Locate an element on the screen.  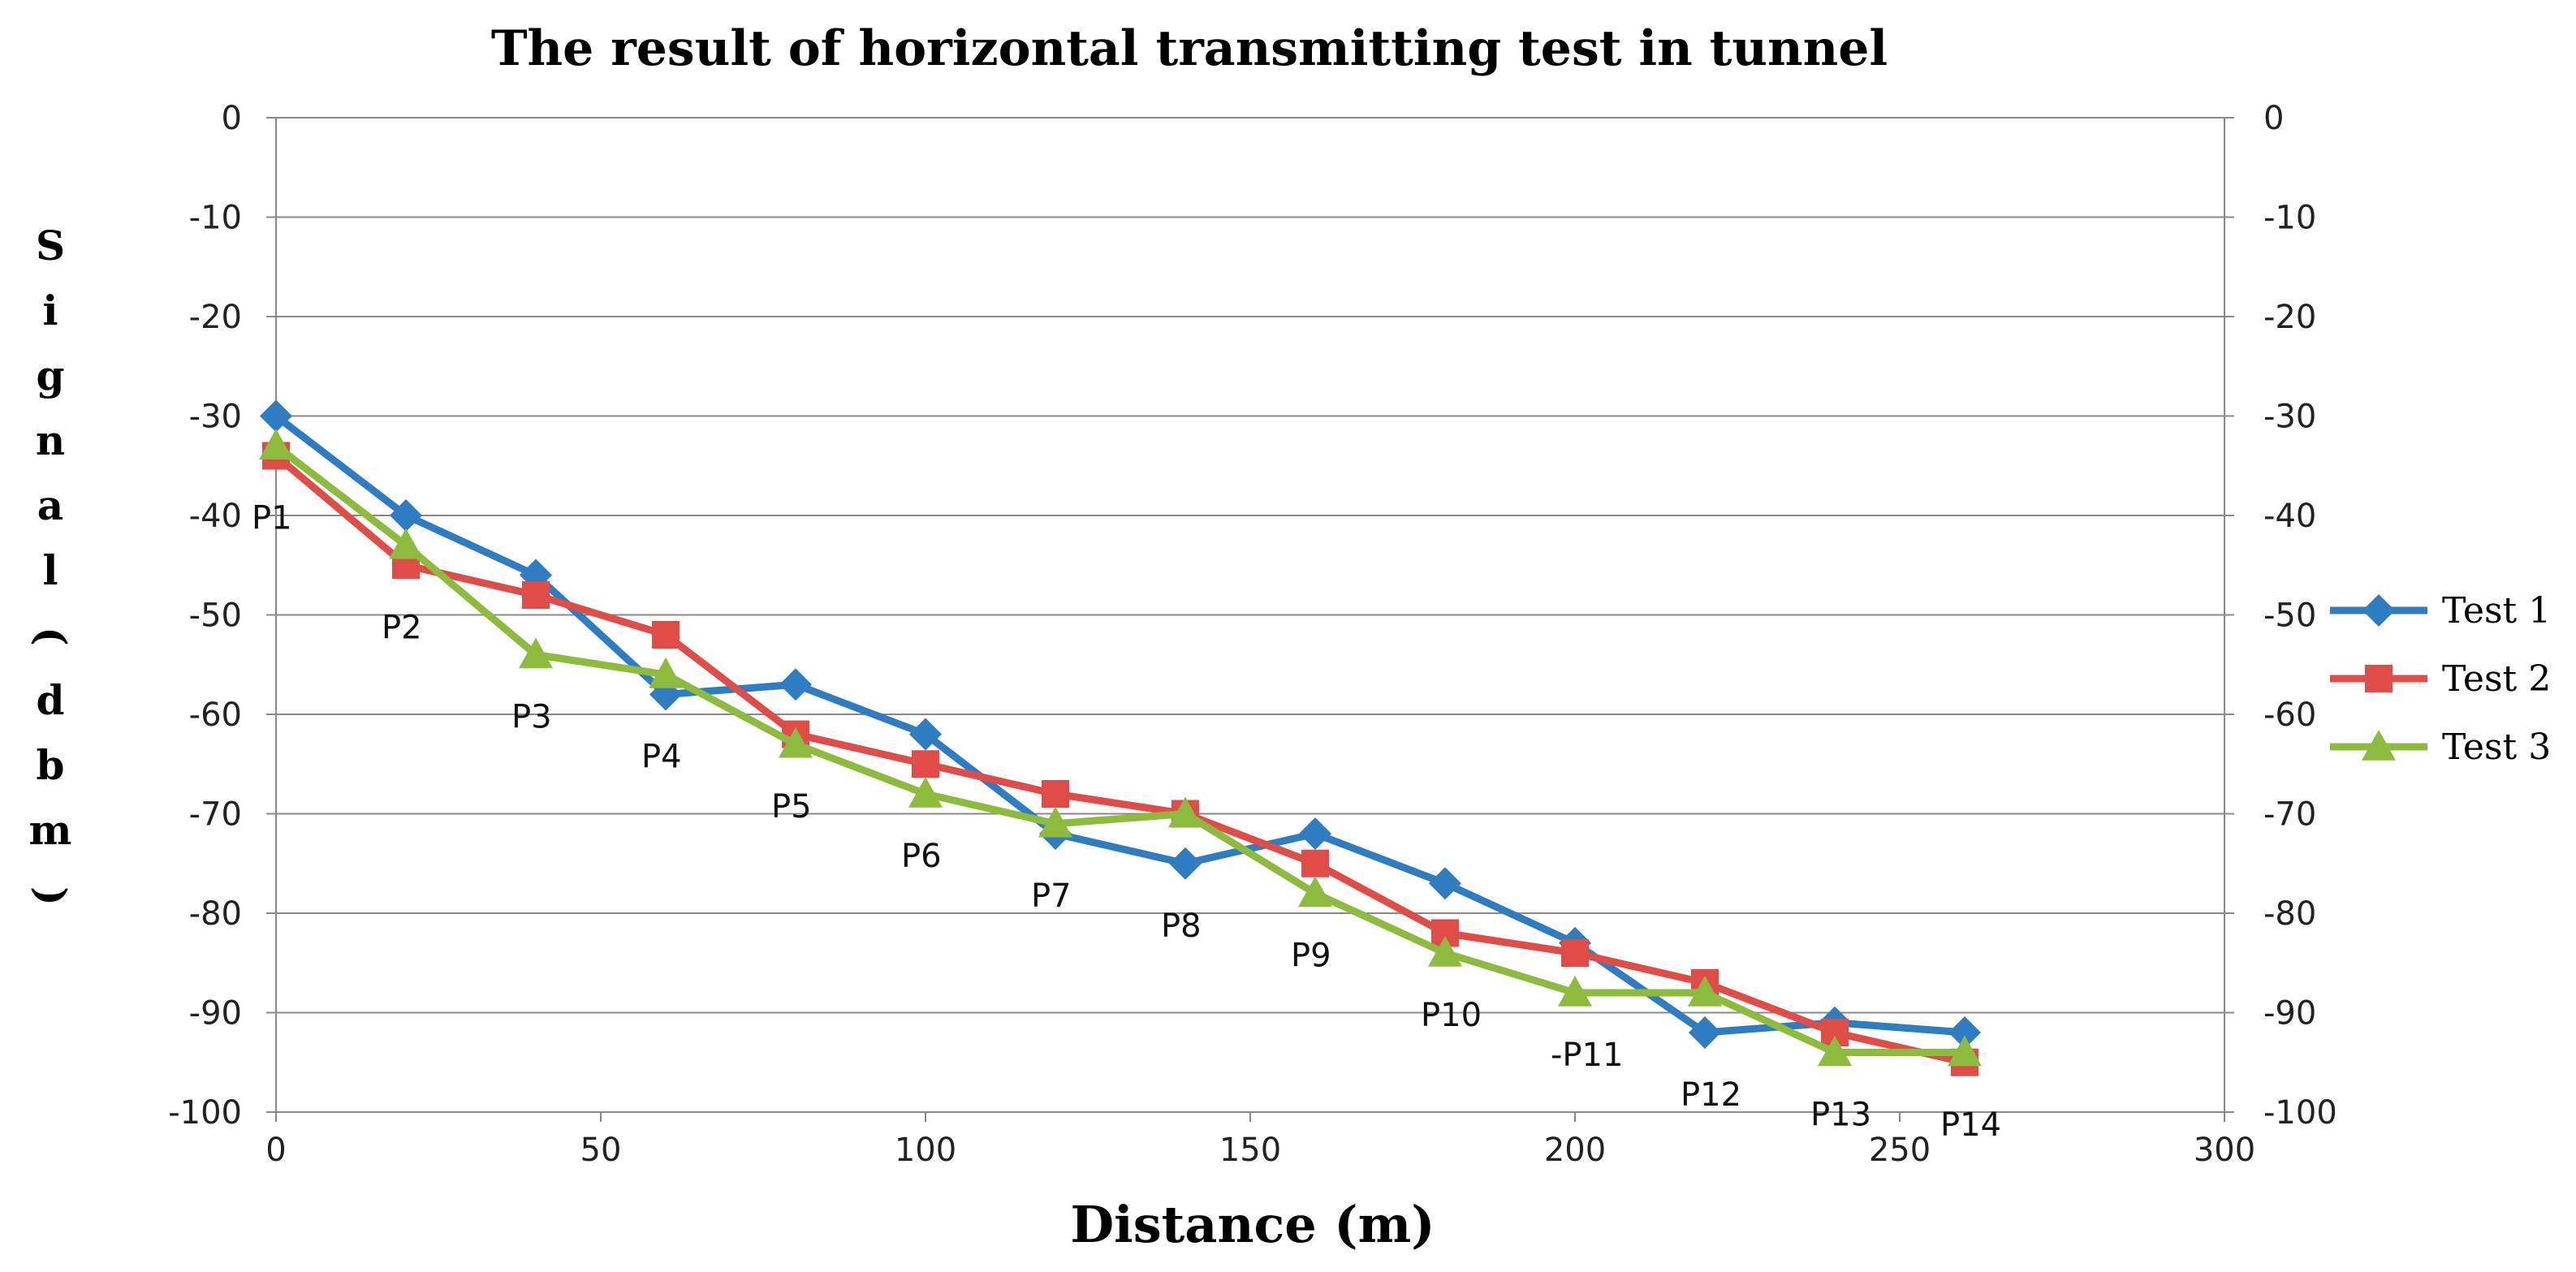
point-label: P8 is located at coordinates (1181, 927).